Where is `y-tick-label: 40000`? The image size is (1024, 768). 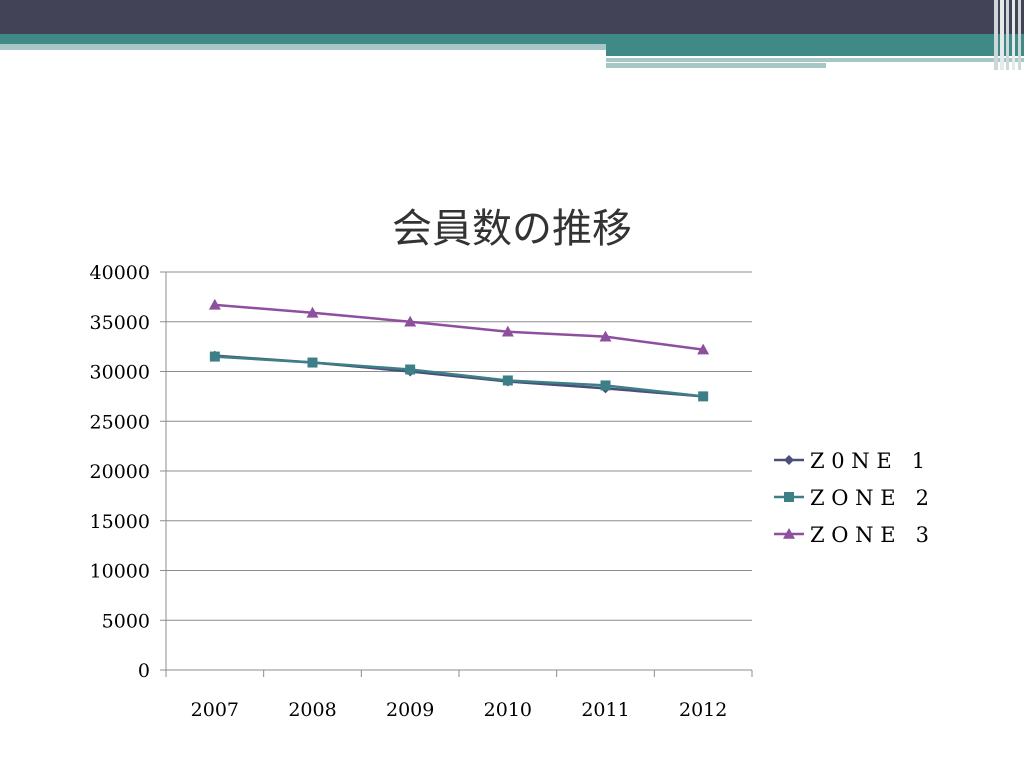
y-tick-label: 40000 is located at coordinates (120, 273).